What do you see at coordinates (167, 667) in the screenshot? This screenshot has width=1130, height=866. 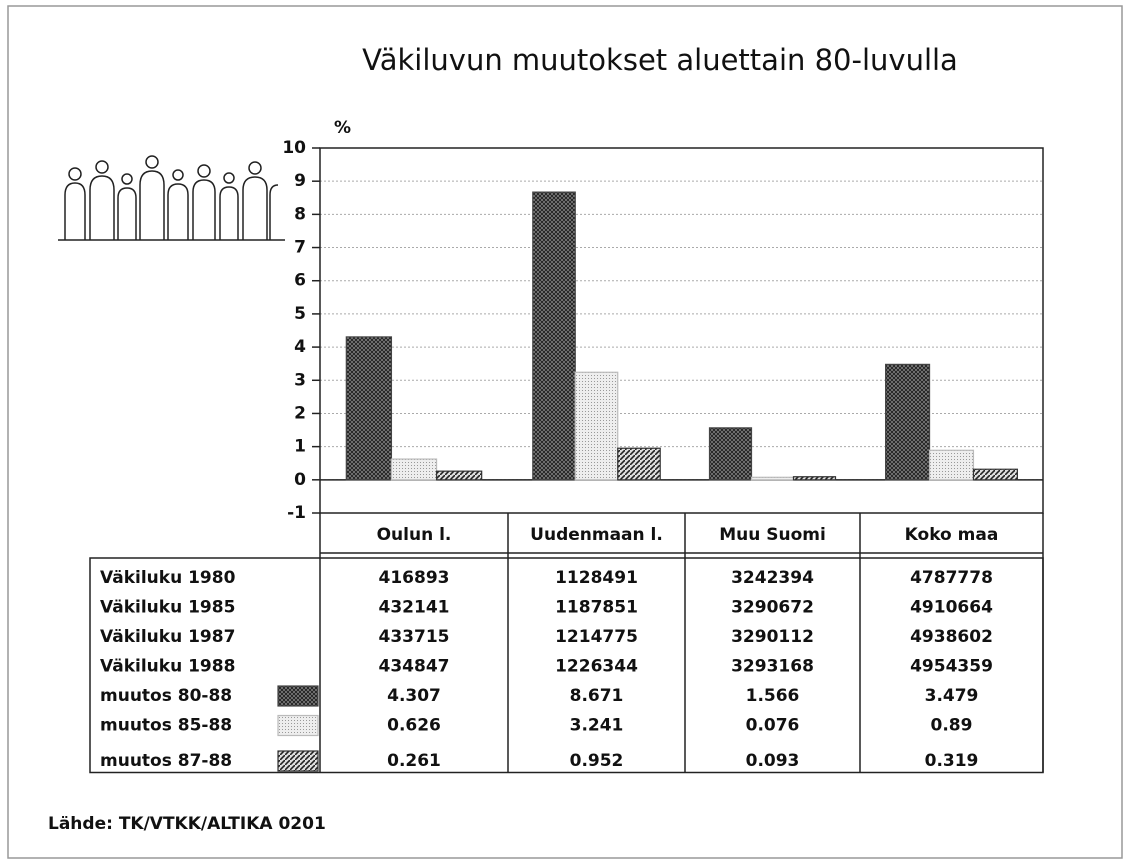 I see `row-label: Väkiluku 1988` at bounding box center [167, 667].